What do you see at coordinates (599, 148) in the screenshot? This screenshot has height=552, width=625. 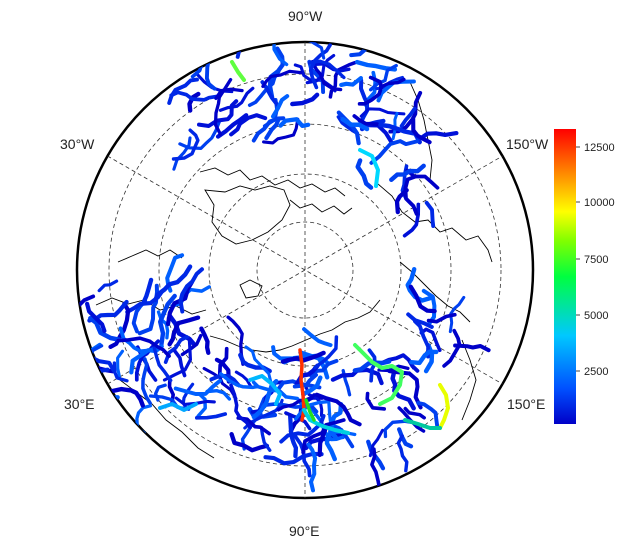 I see `colorbar-tick-label: 12500` at bounding box center [599, 148].